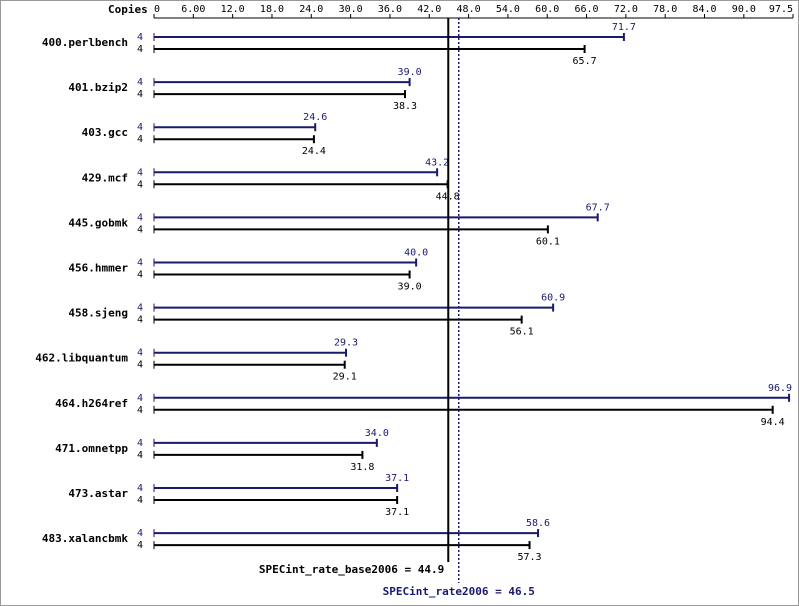 The width and height of the screenshot is (799, 606). I want to click on x-tick-label: 6.00, so click(193, 9).